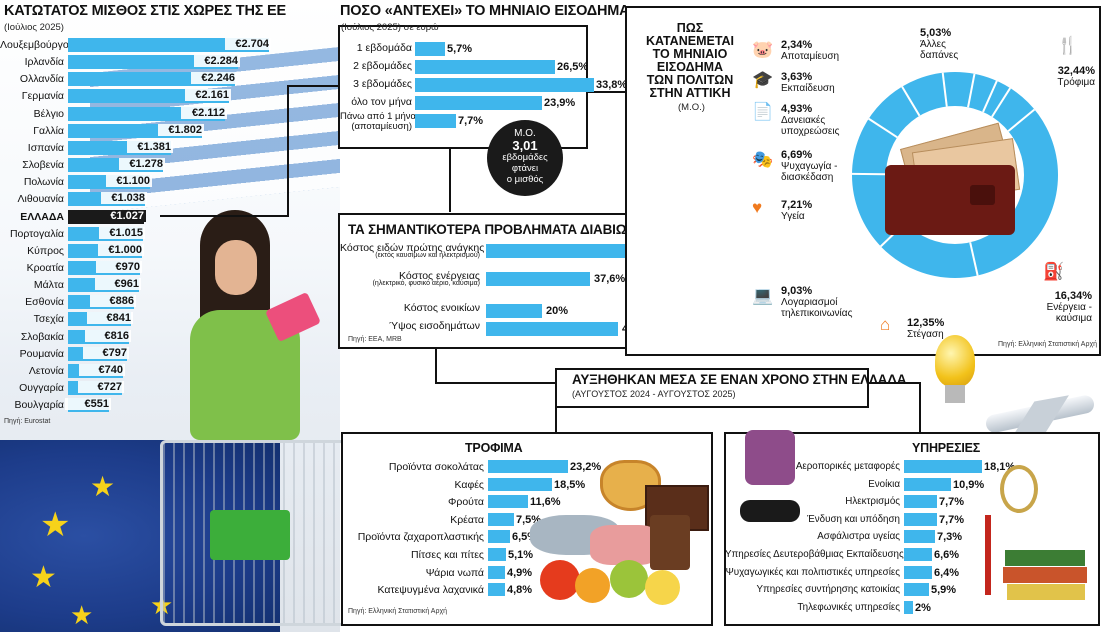 This screenshot has width=1103, height=632. I want to click on income-category-label: 3 εβδομάδες, so click(382, 84).